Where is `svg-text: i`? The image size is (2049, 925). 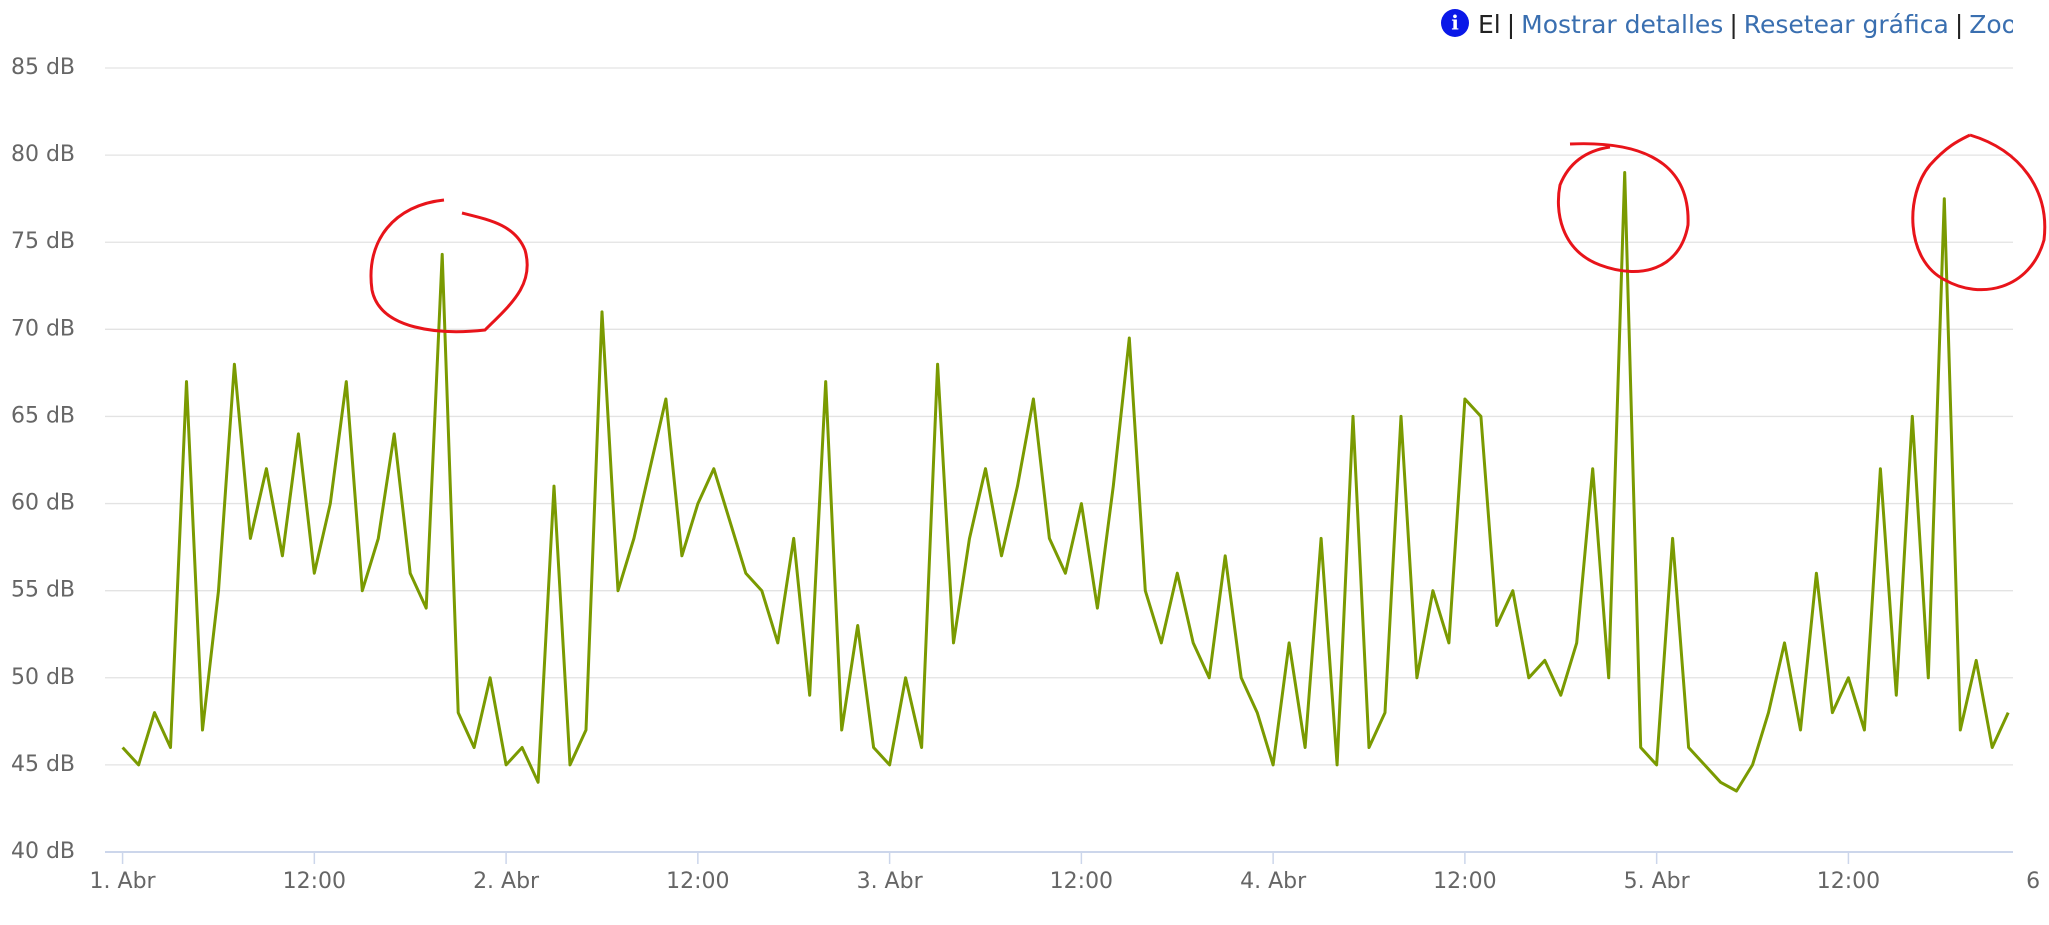
svg-text: i is located at coordinates (1455, 23).